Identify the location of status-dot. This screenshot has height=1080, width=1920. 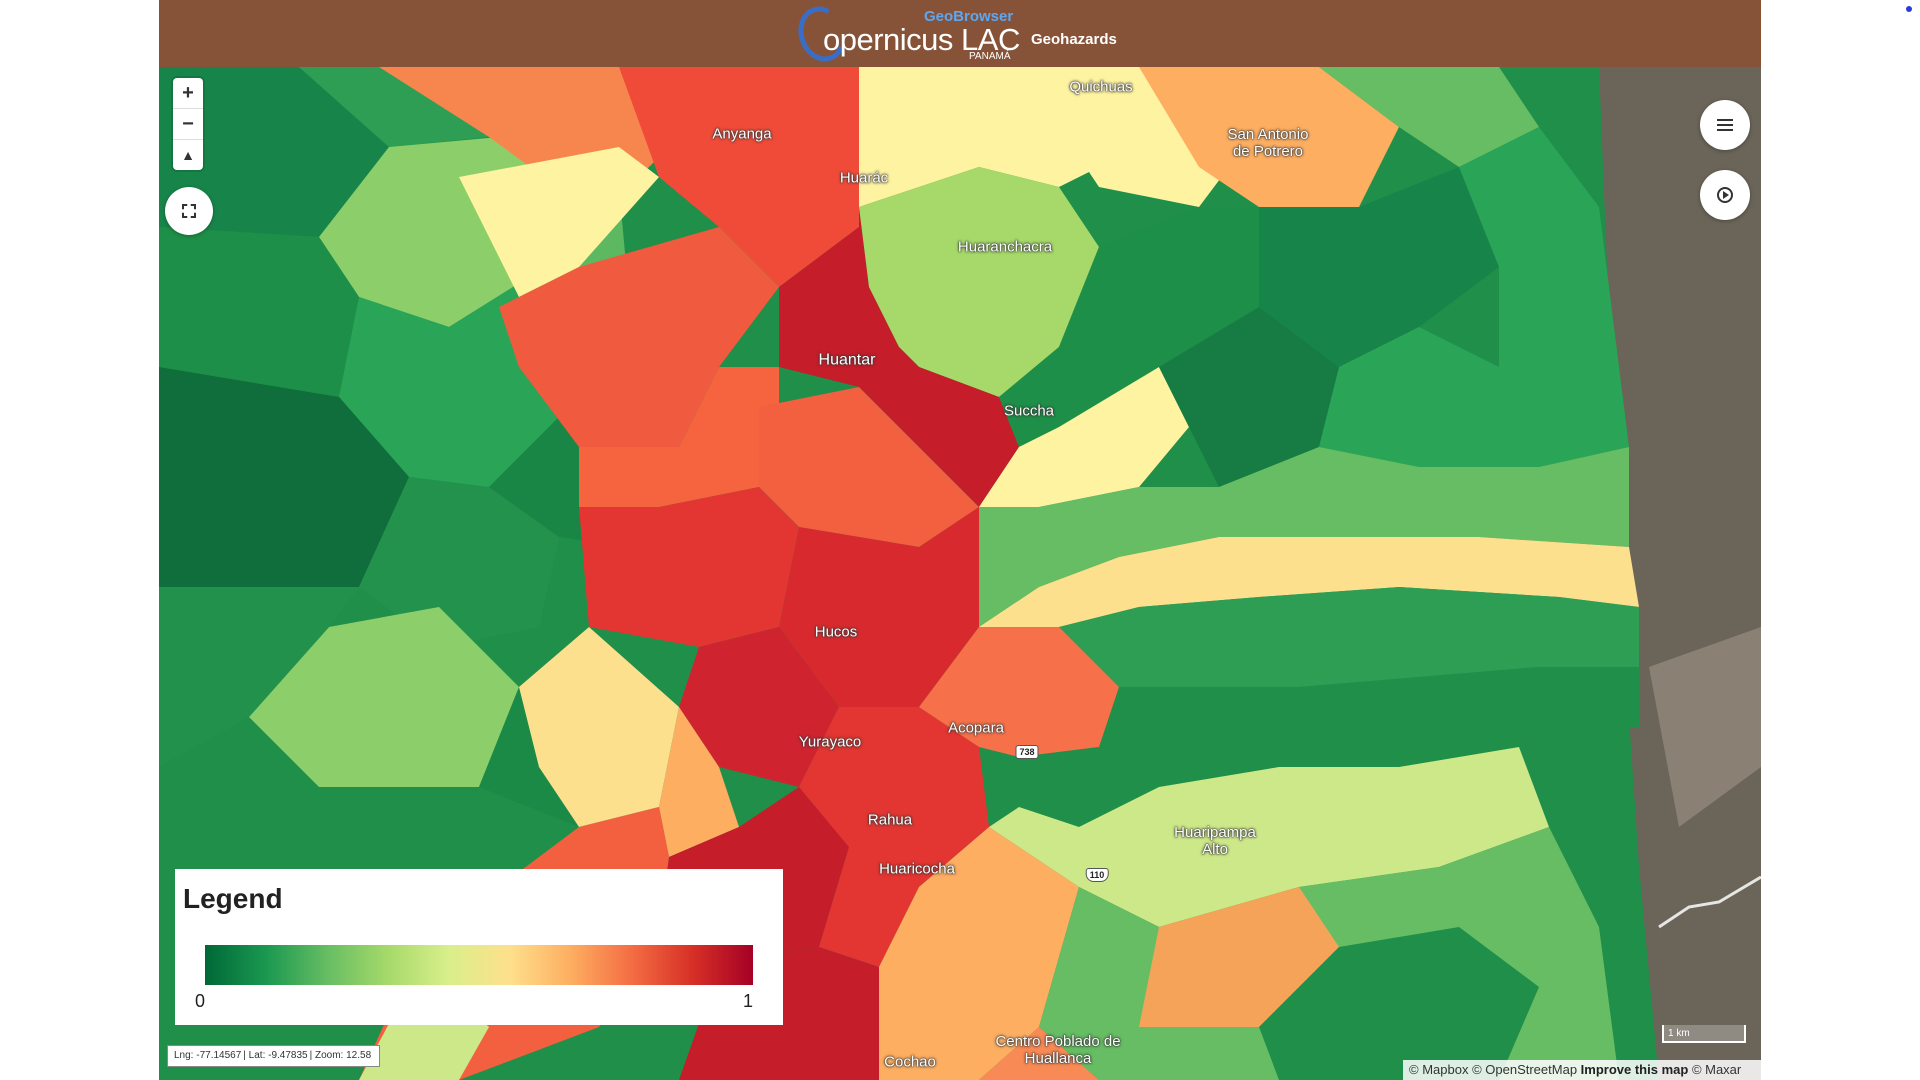
(1909, 9).